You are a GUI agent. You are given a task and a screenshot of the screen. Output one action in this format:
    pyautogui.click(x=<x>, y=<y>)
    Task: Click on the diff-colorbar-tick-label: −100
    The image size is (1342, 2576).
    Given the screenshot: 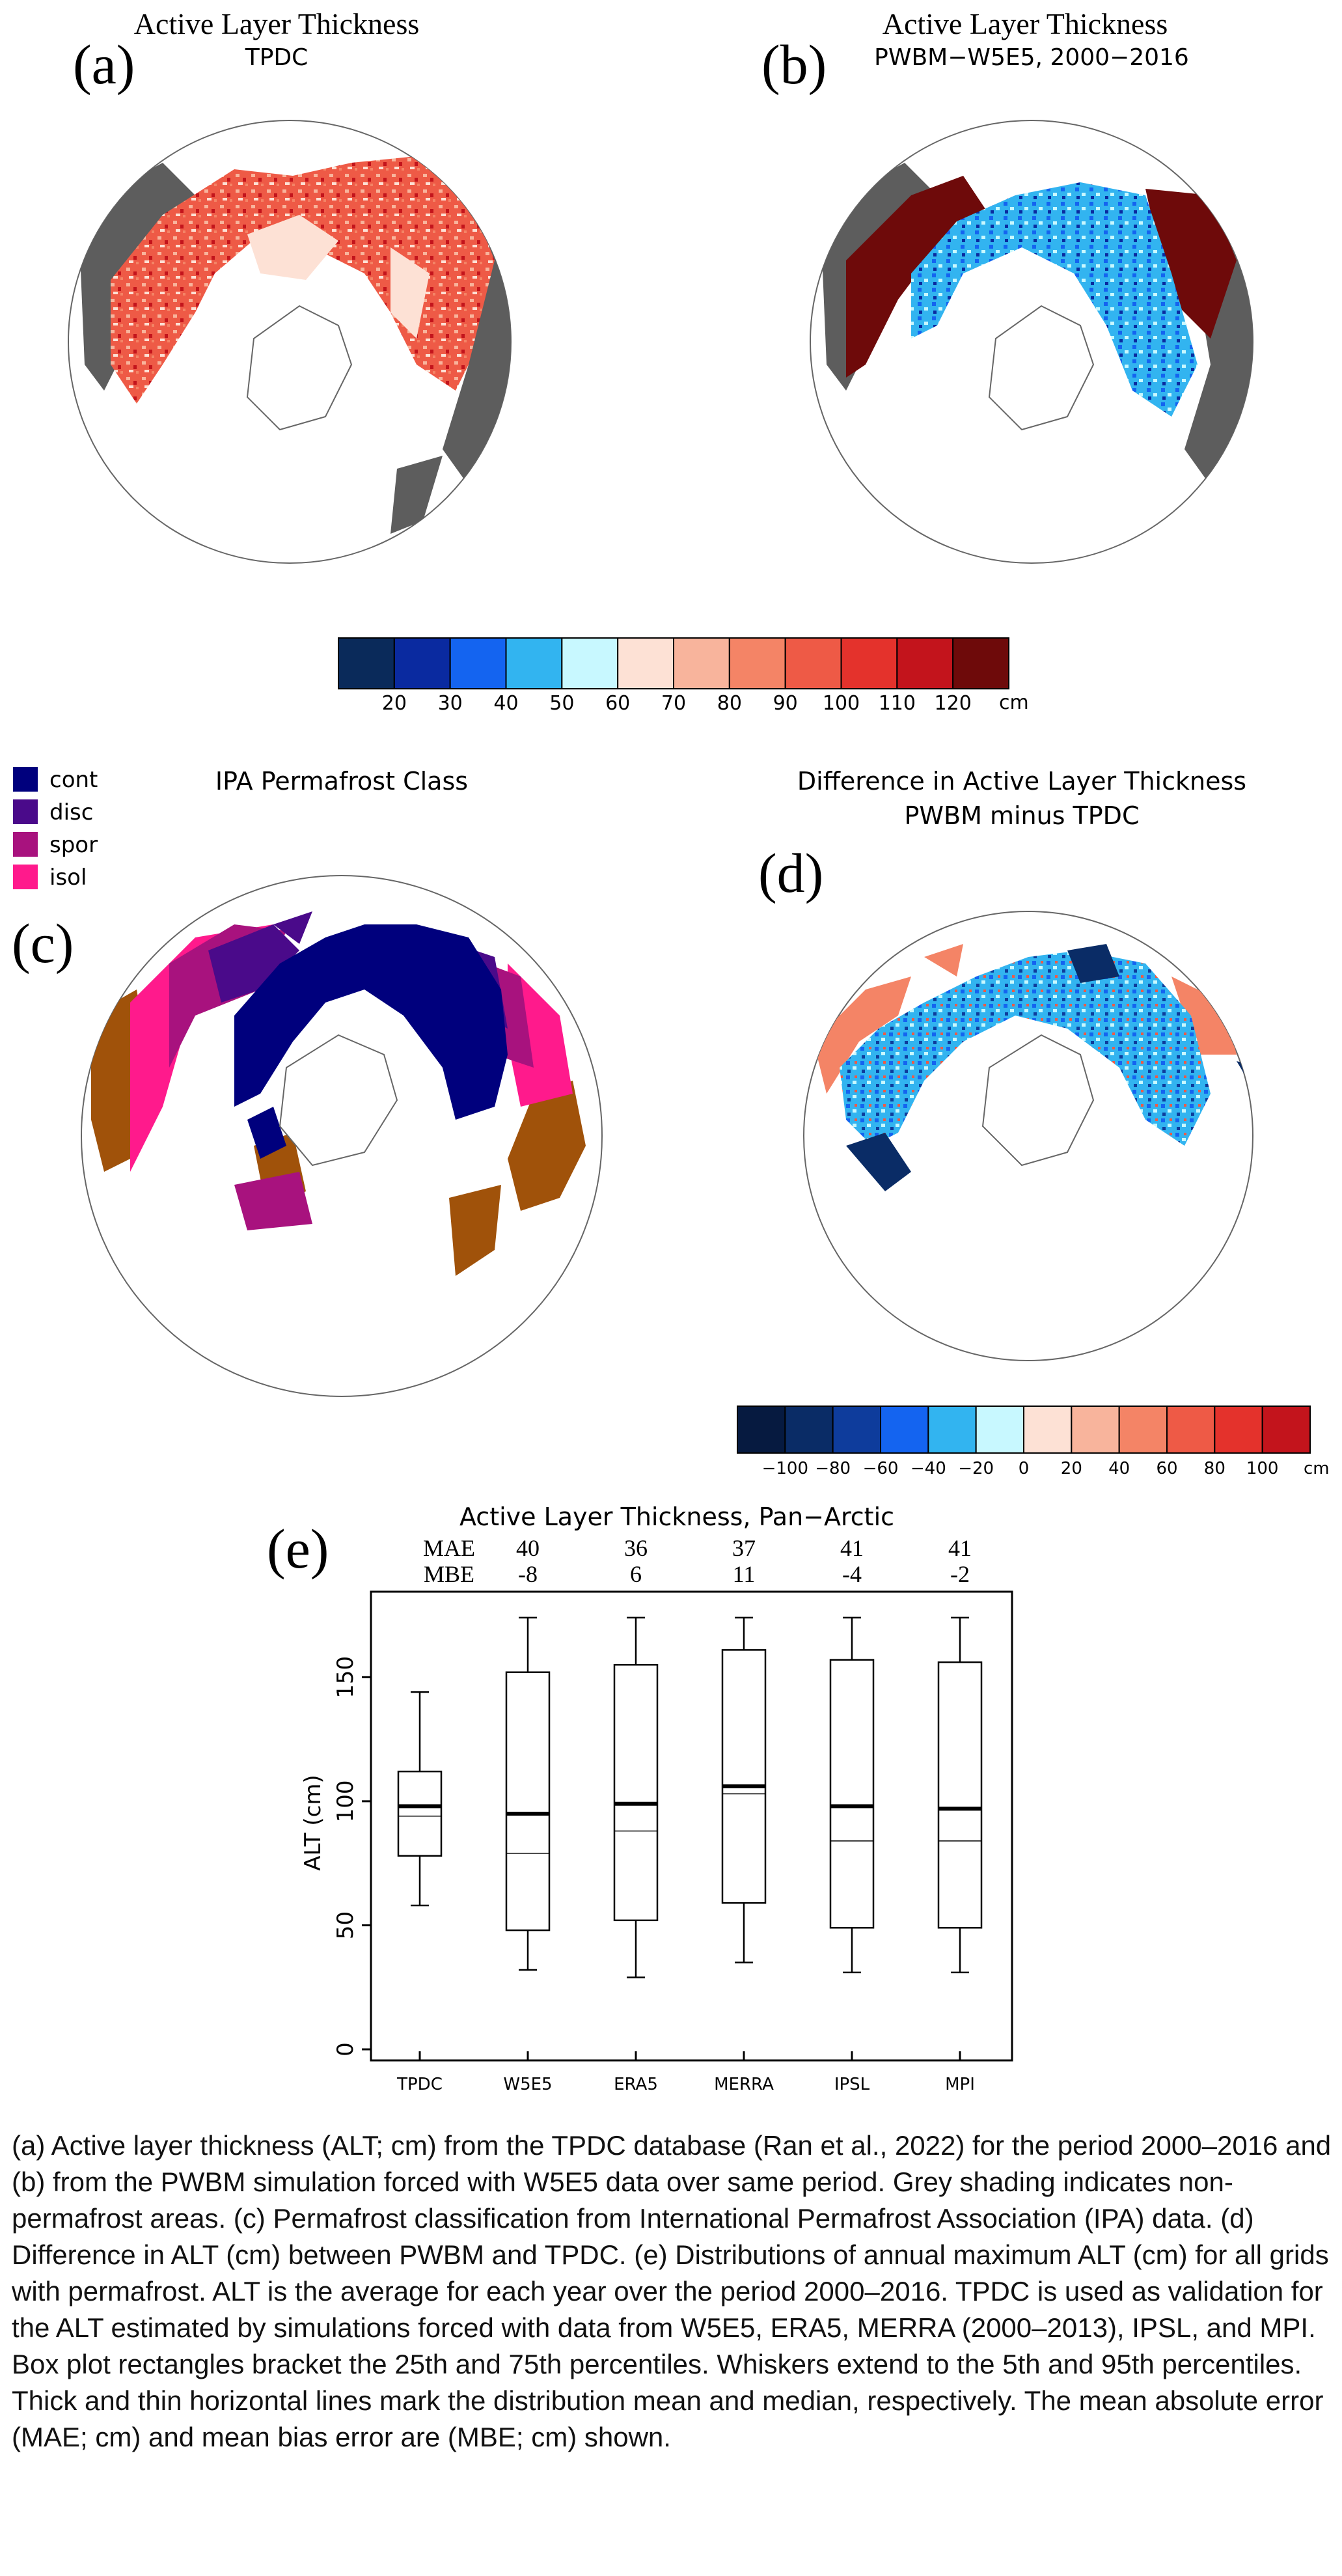 What is the action you would take?
    pyautogui.click(x=785, y=1468)
    